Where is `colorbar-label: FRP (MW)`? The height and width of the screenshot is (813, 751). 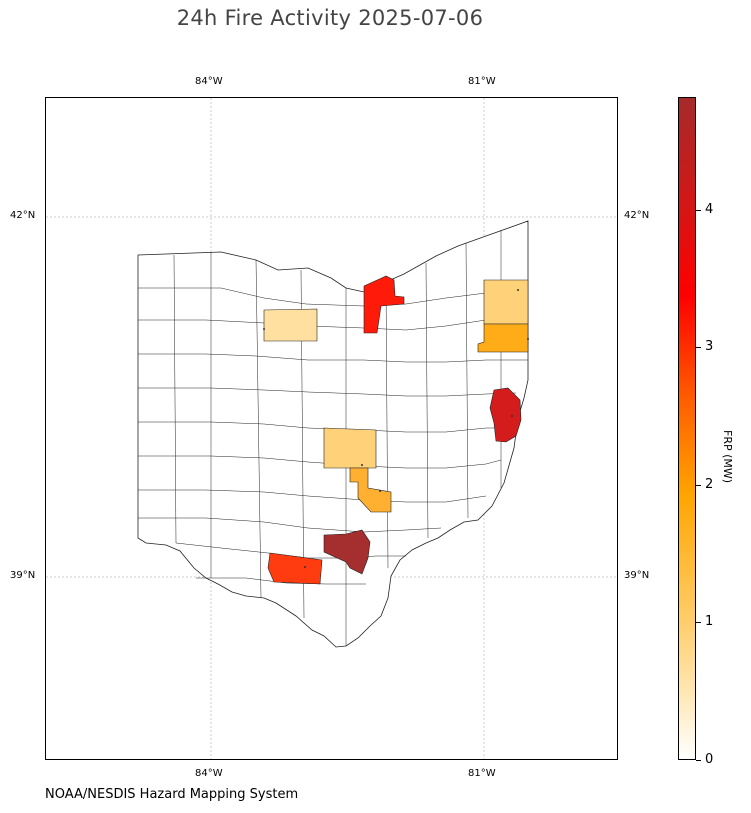 colorbar-label: FRP (MW) is located at coordinates (727, 457).